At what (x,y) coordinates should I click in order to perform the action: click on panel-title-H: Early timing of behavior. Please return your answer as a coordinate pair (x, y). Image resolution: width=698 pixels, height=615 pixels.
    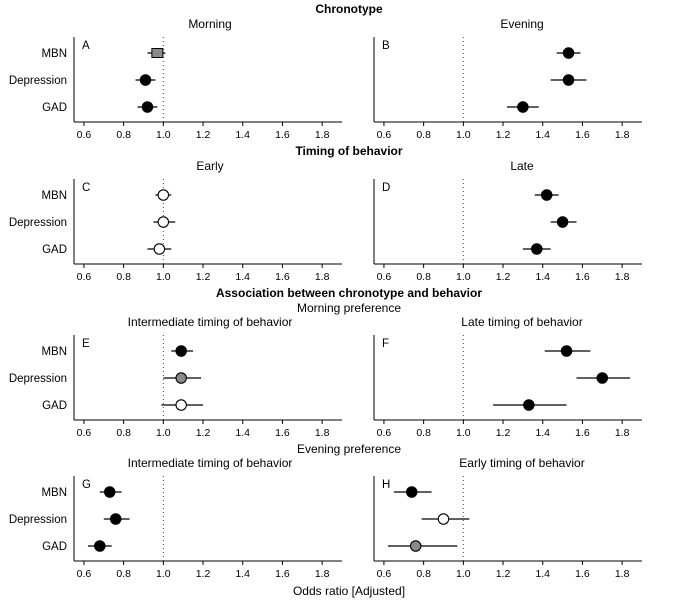
    Looking at the image, I should click on (522, 463).